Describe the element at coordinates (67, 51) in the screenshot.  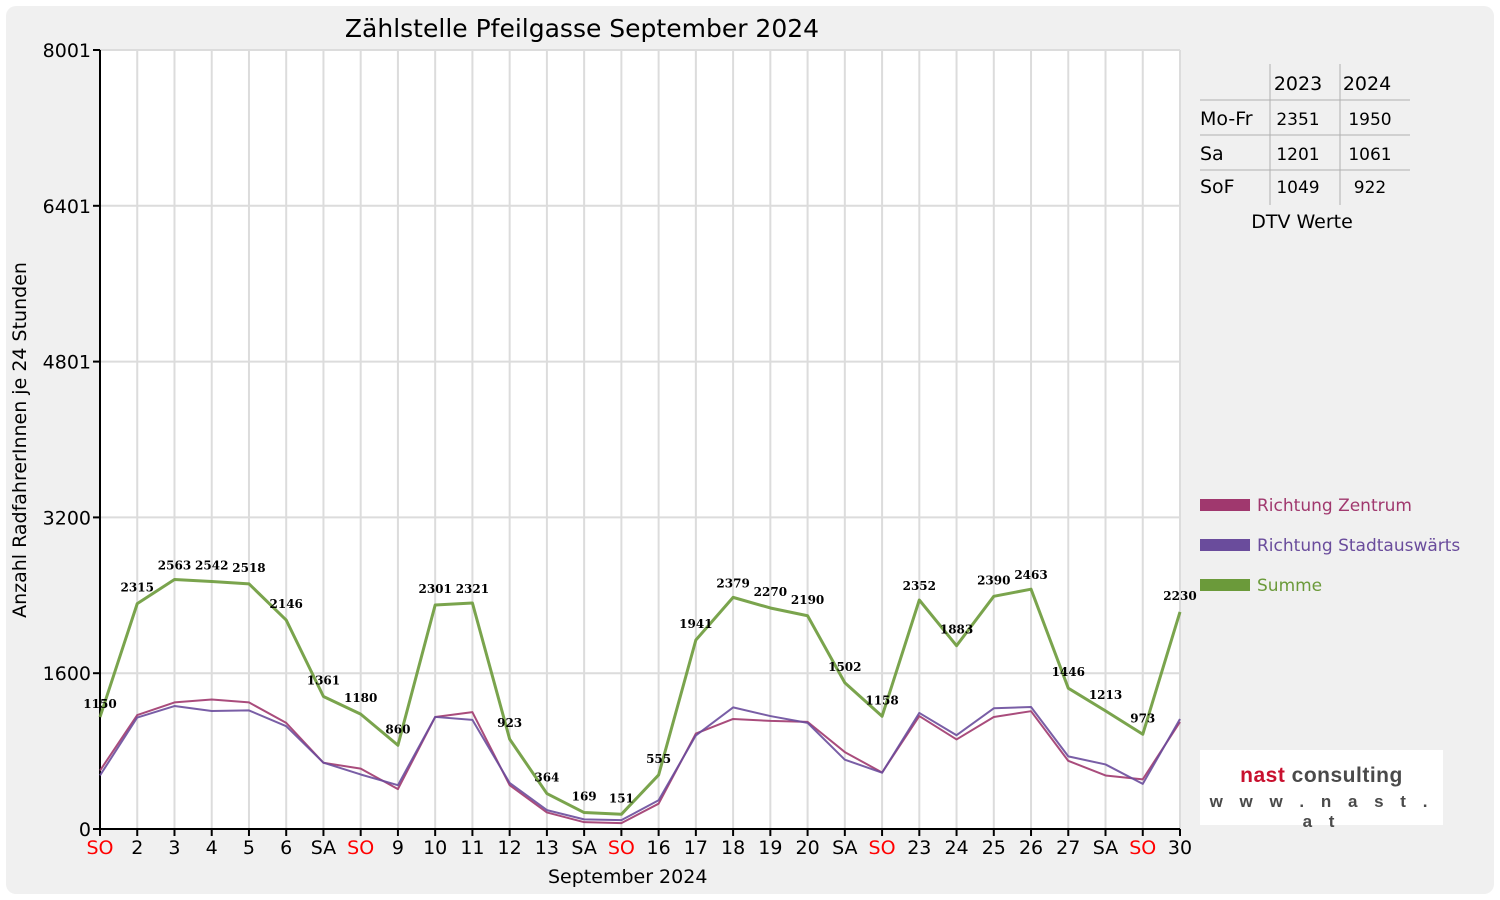
I see `y-tick-label: 8001` at that location.